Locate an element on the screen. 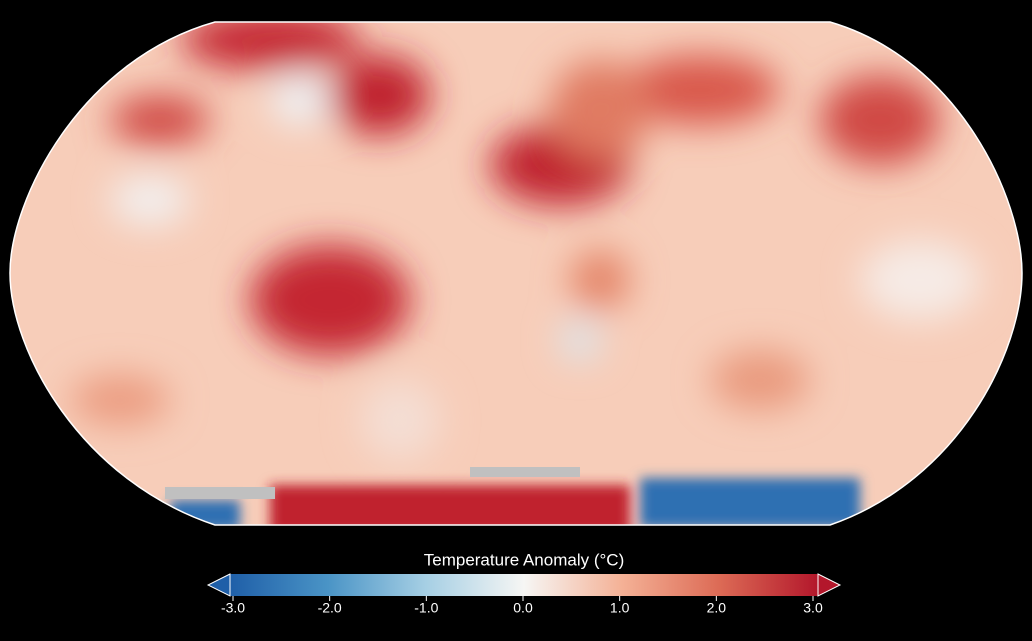  colorbar-tick-label: 3.0 is located at coordinates (813, 608).